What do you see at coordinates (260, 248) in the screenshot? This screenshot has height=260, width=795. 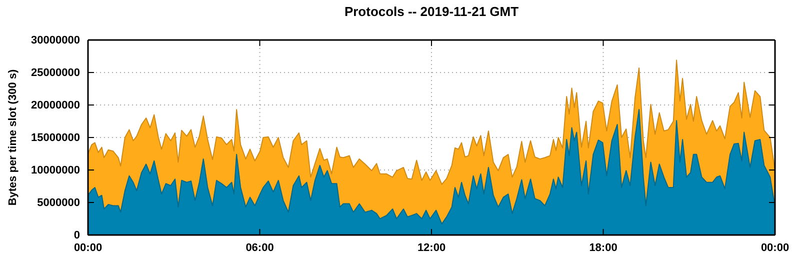 I see `x-tick-label: 06:00` at bounding box center [260, 248].